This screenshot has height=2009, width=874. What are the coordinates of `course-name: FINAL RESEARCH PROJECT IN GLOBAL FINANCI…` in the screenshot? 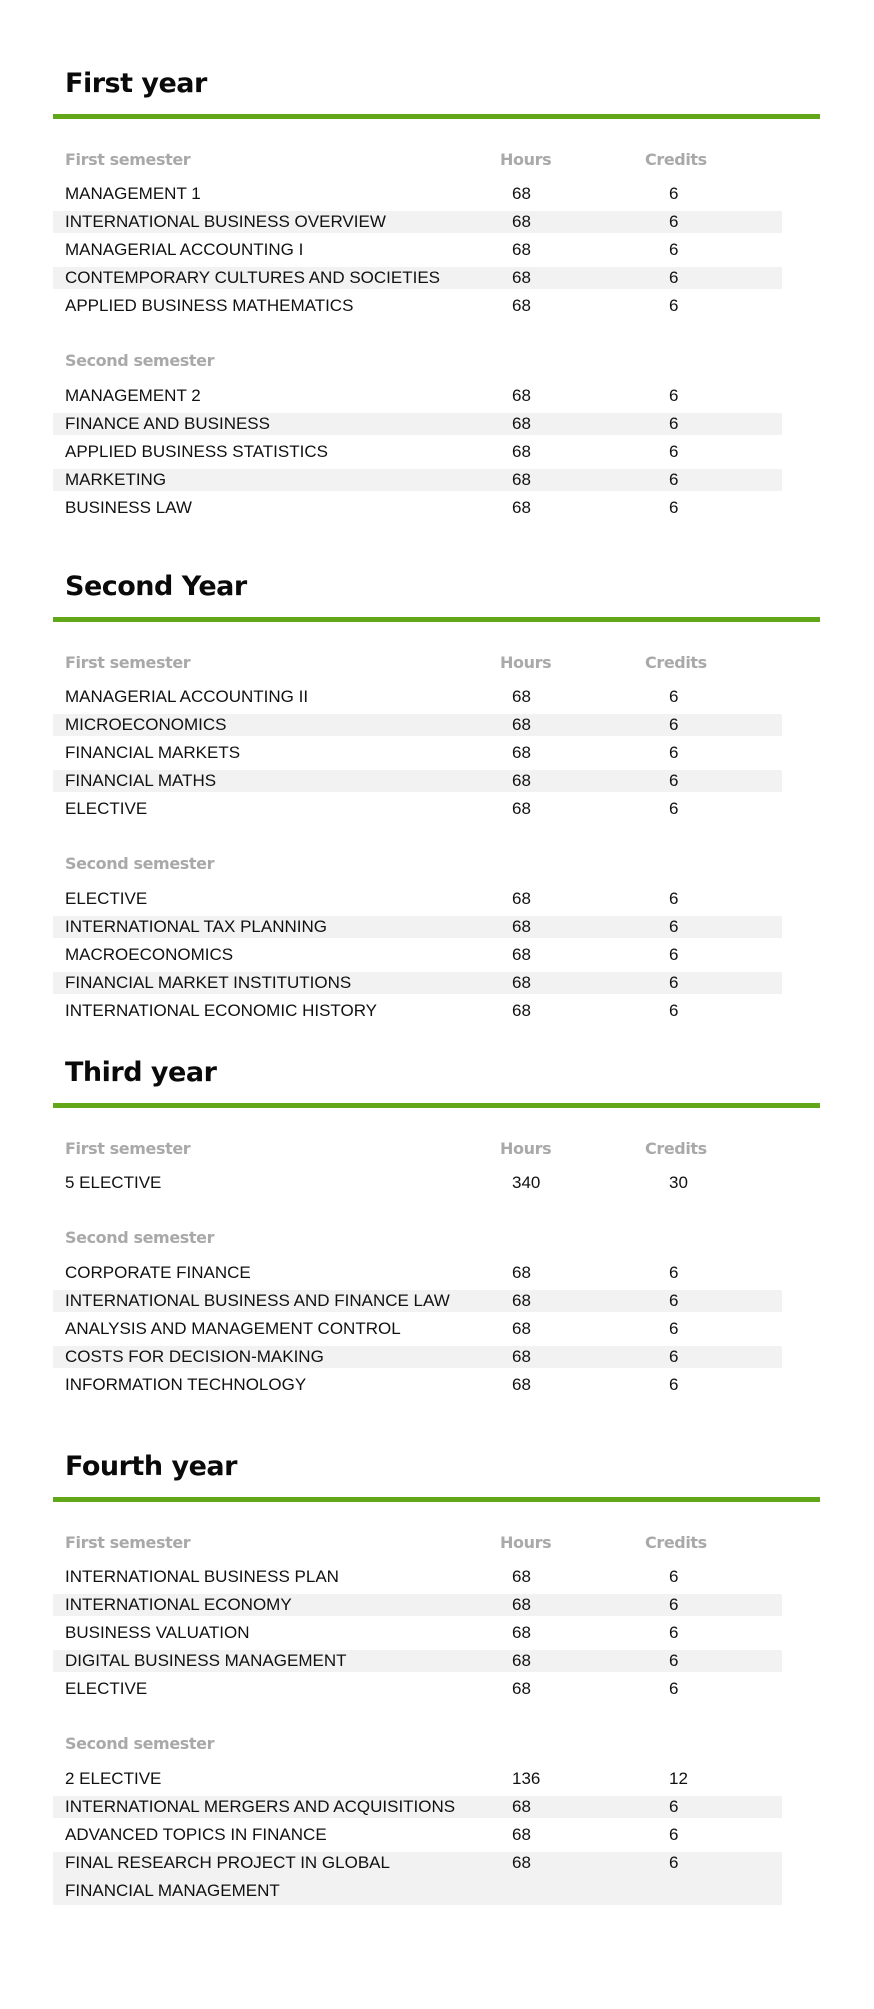 It's located at (227, 1876).